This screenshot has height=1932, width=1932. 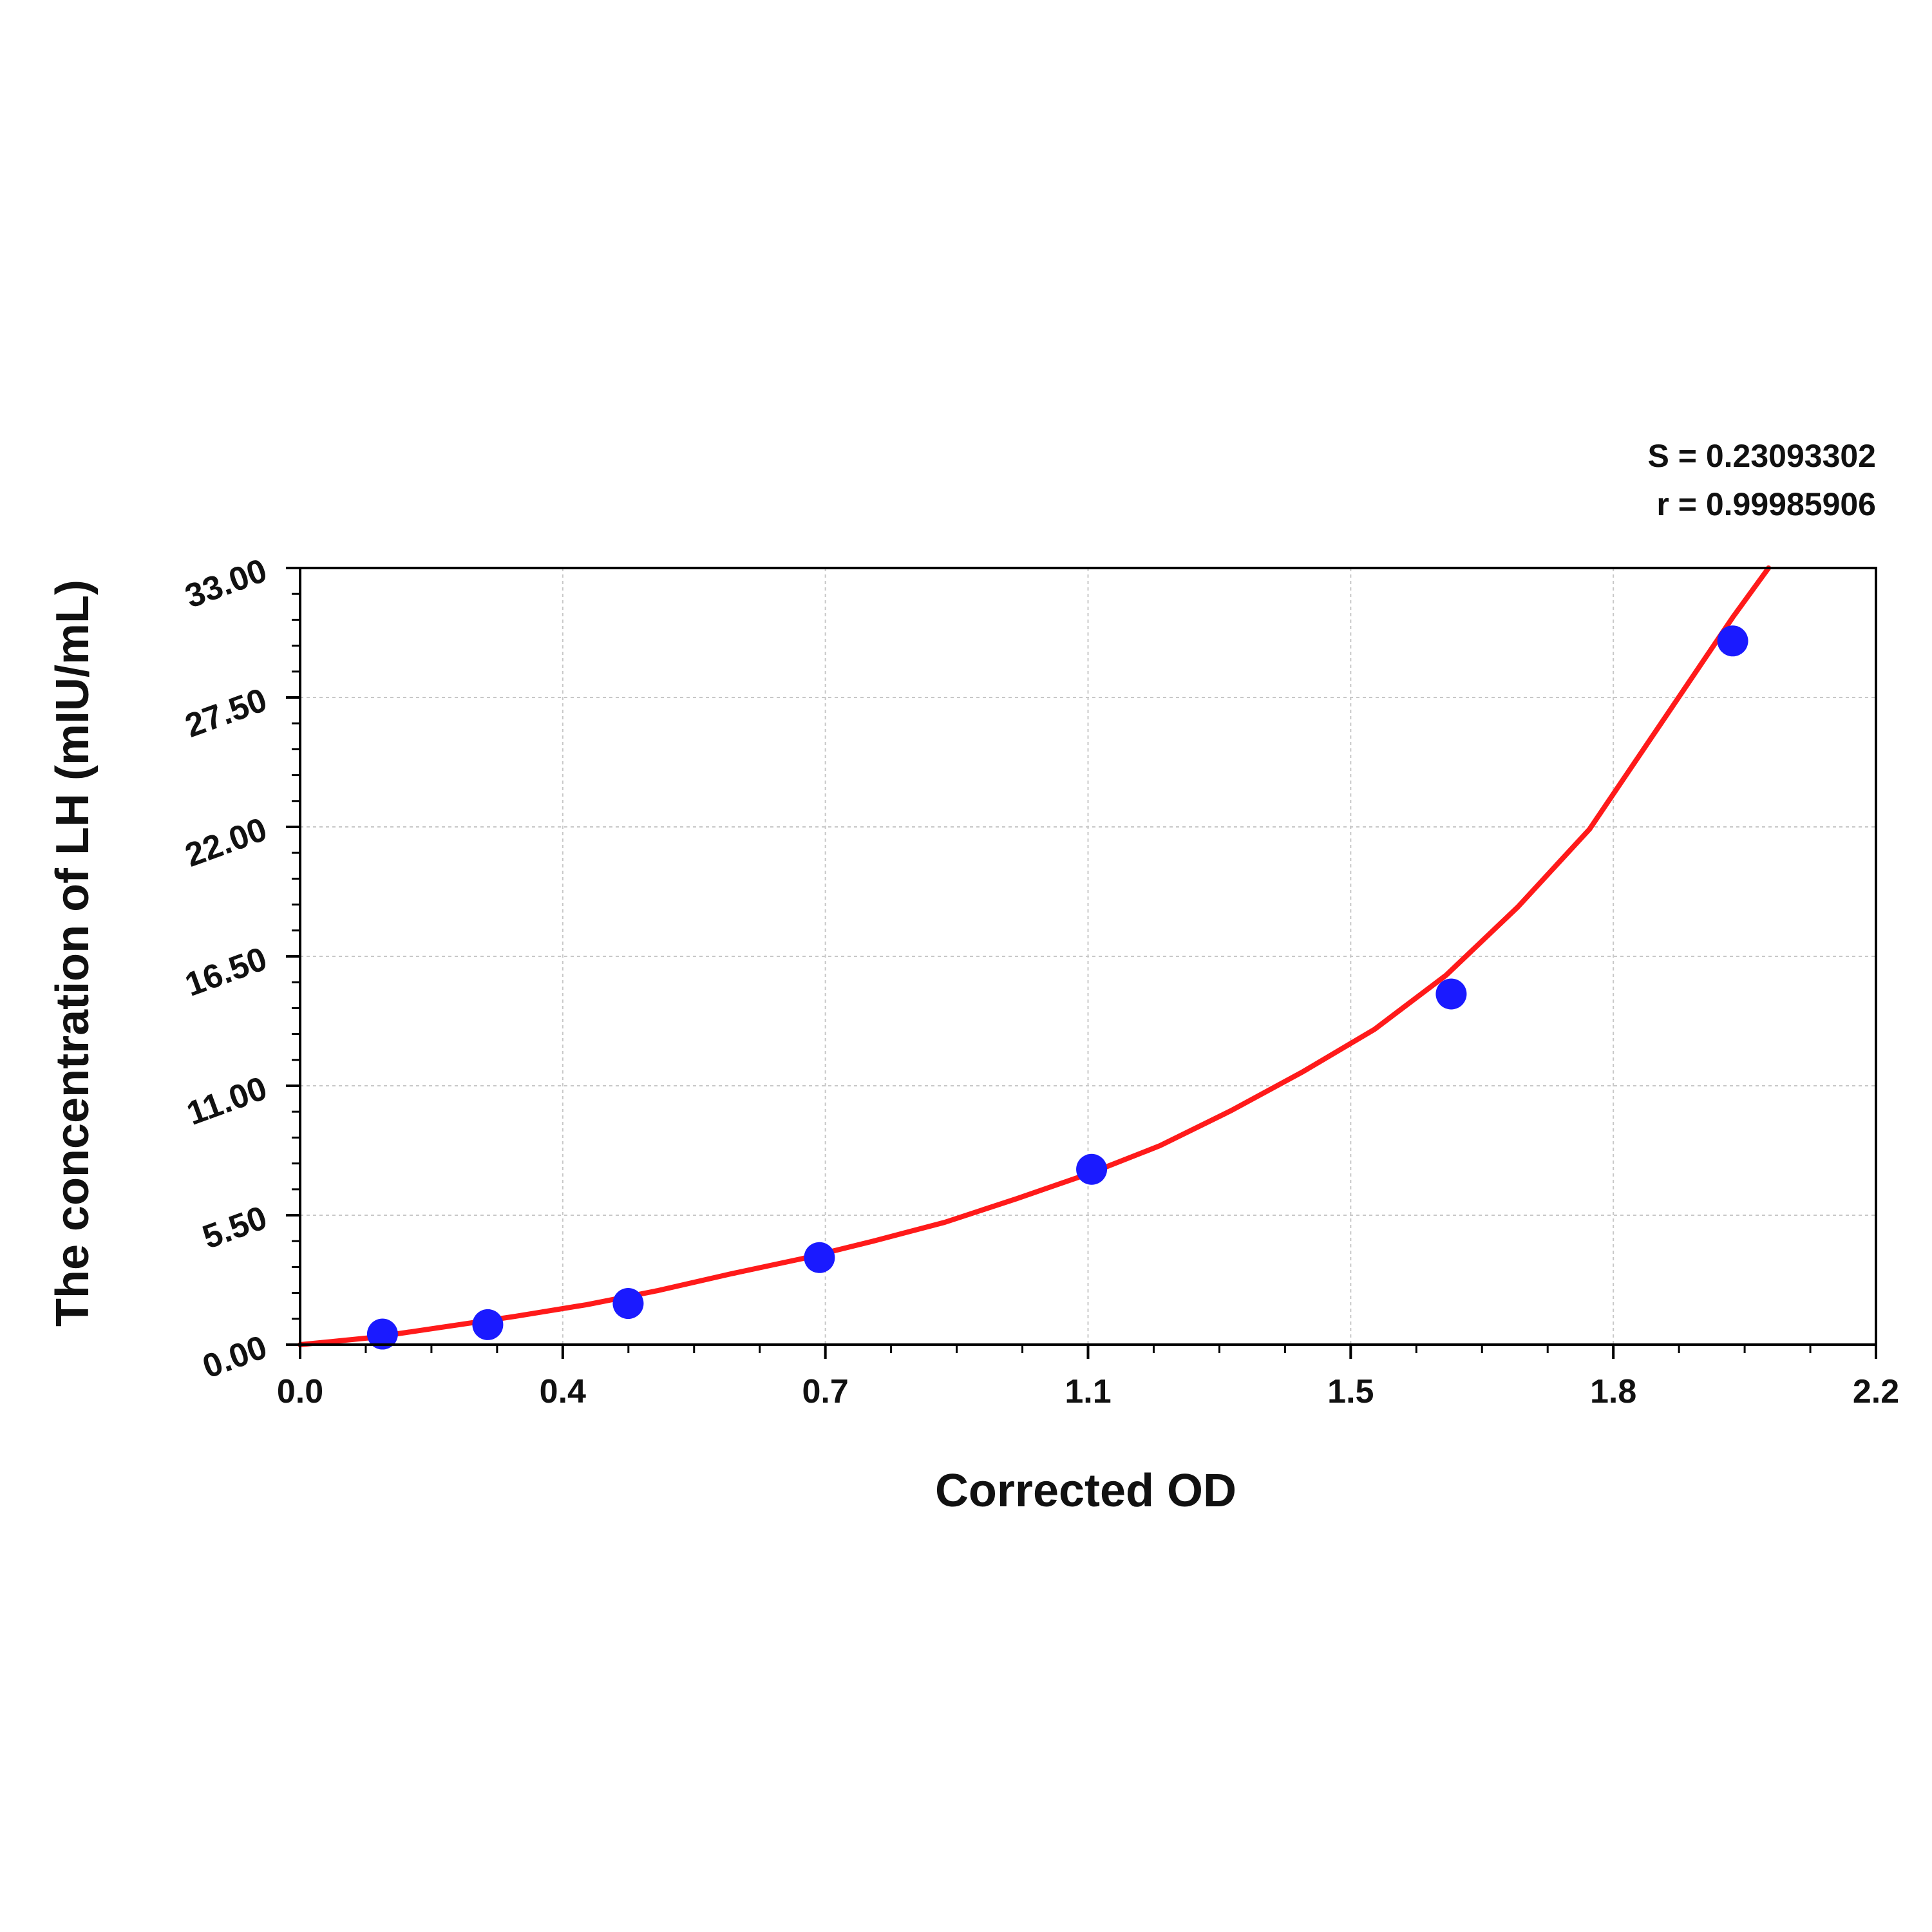 What do you see at coordinates (1876, 1391) in the screenshot?
I see `x-tick-label: 2.2` at bounding box center [1876, 1391].